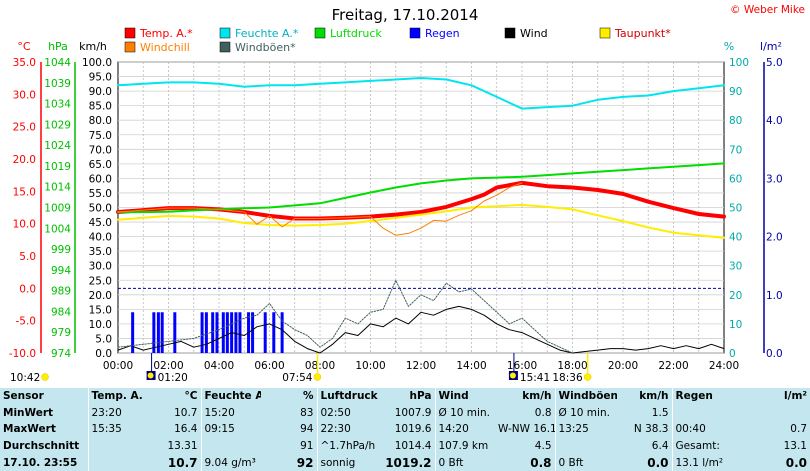  What do you see at coordinates (585, 429) in the screenshot?
I see `stats-cell: 13:25` at bounding box center [585, 429].